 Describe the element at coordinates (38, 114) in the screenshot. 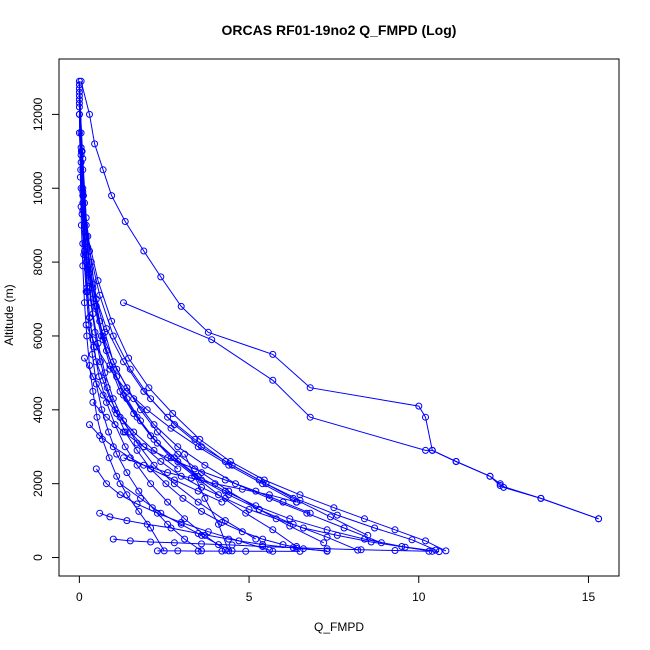

I see `y-tick-label: 12000` at that location.